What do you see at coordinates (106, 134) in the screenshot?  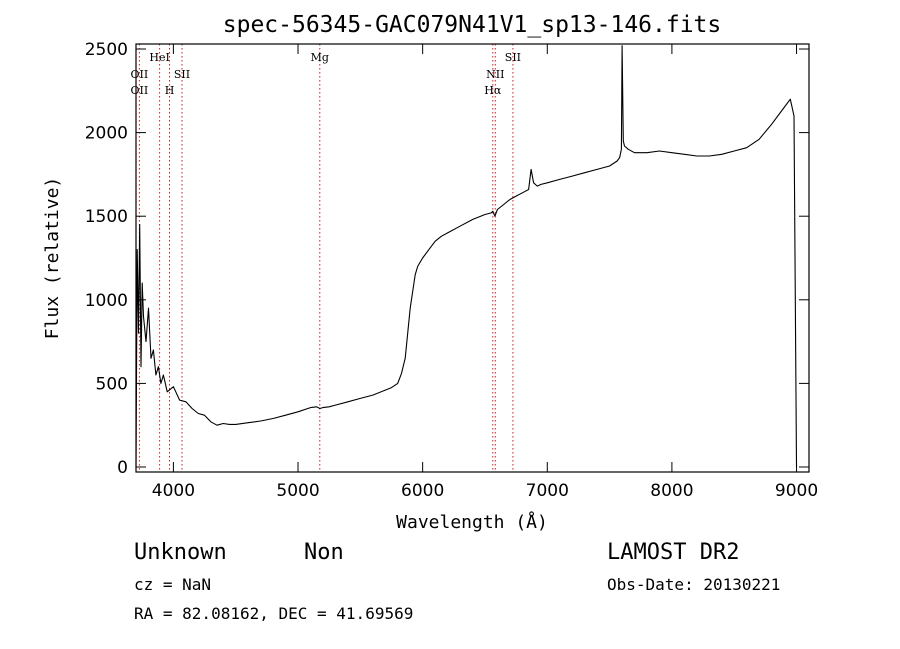 I see `y-tick-label: 2000` at bounding box center [106, 134].